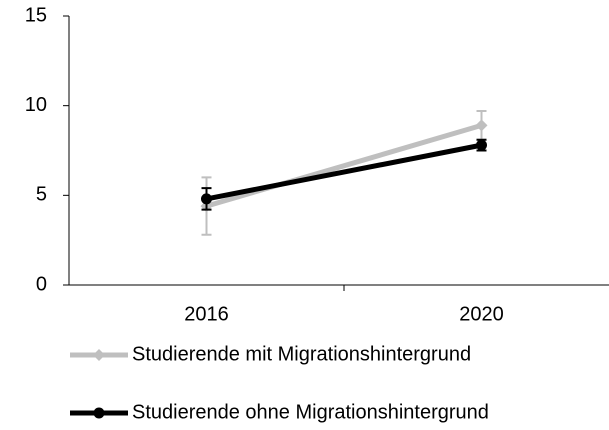  What do you see at coordinates (41, 284) in the screenshot?
I see `y-tick-label: 0` at bounding box center [41, 284].